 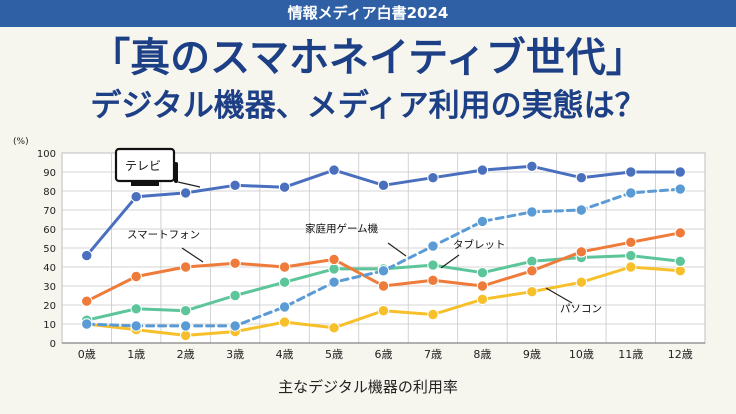 I want to click on x-tick-label: 12歳, so click(x=680, y=354).